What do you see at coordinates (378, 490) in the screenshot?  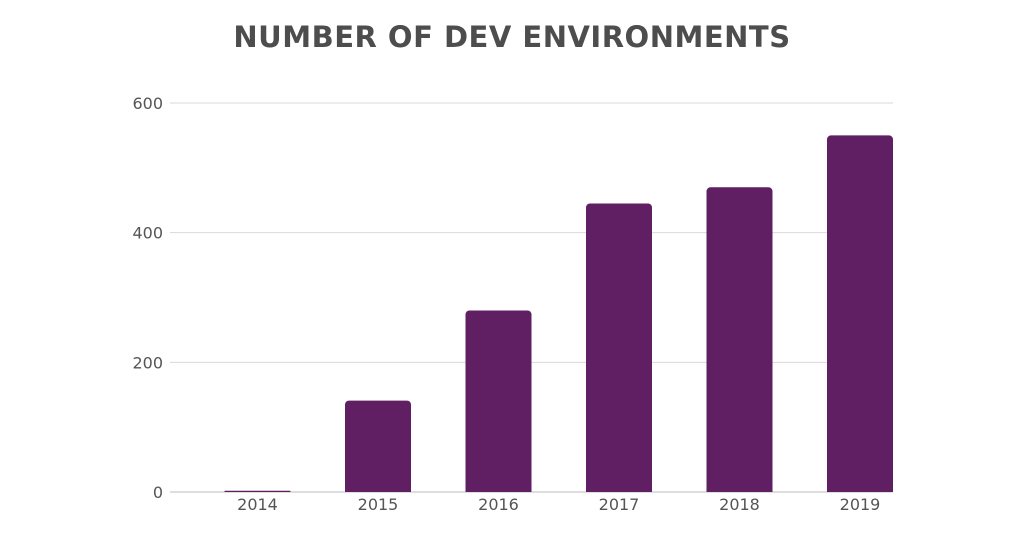 I see `bar-base-2015` at bounding box center [378, 490].